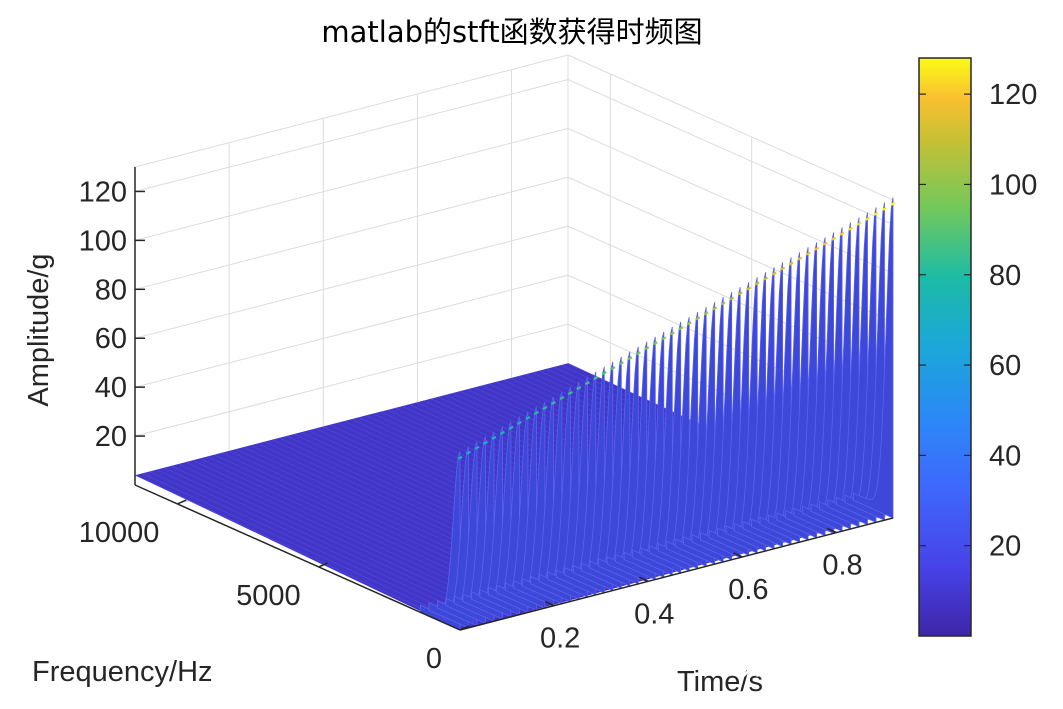  I want to click on z-tick-label: 100, so click(103, 241).